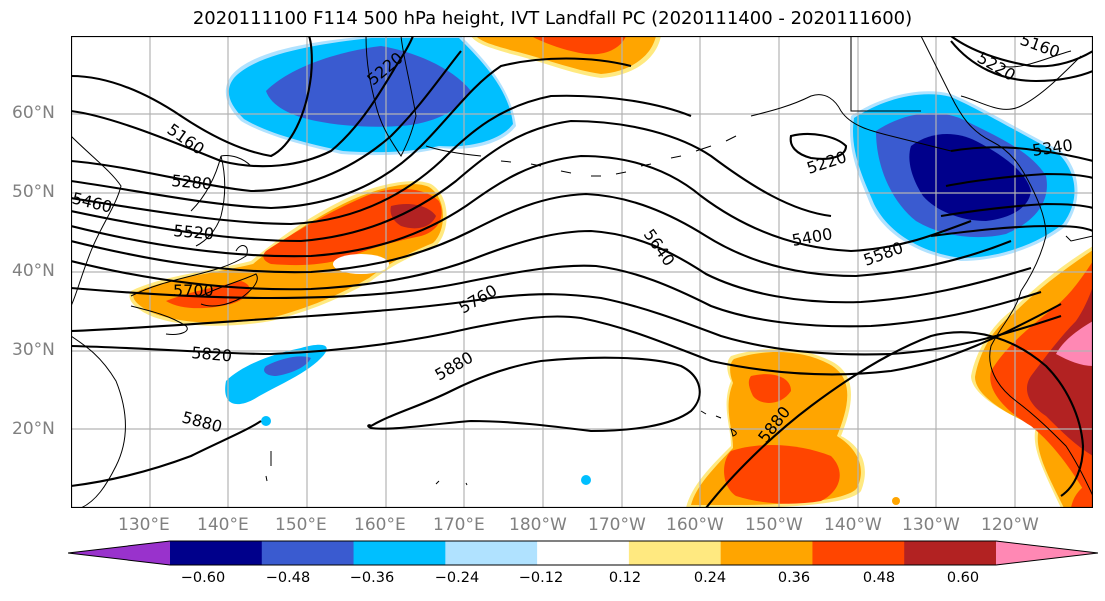 The image size is (1105, 601). What do you see at coordinates (193, 290) in the screenshot?
I see `contour-label: 5700` at bounding box center [193, 290].